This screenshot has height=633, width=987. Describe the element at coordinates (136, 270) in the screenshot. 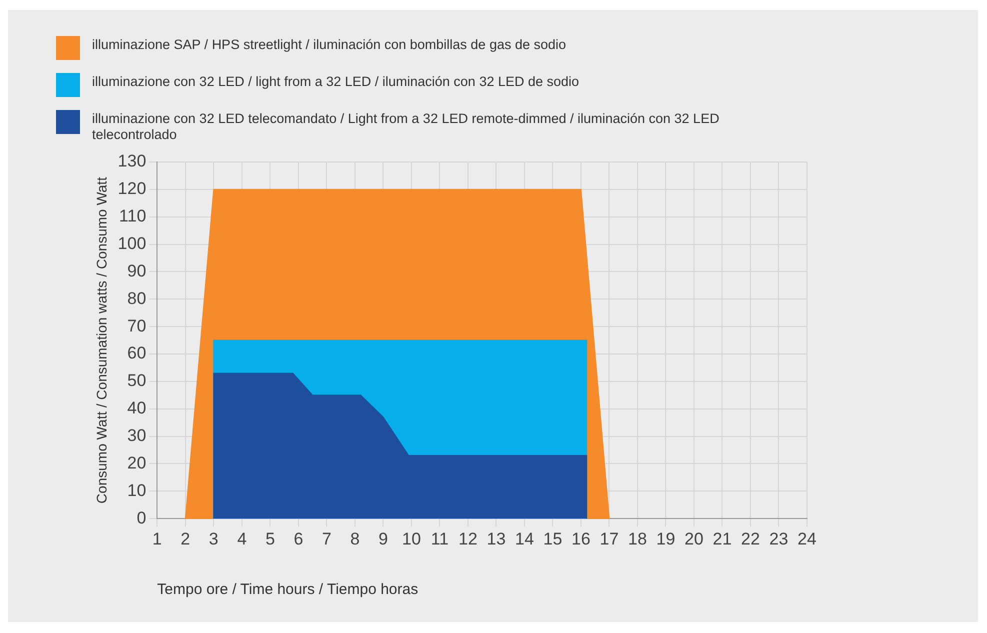

I see `y-tick-label: 90` at that location.